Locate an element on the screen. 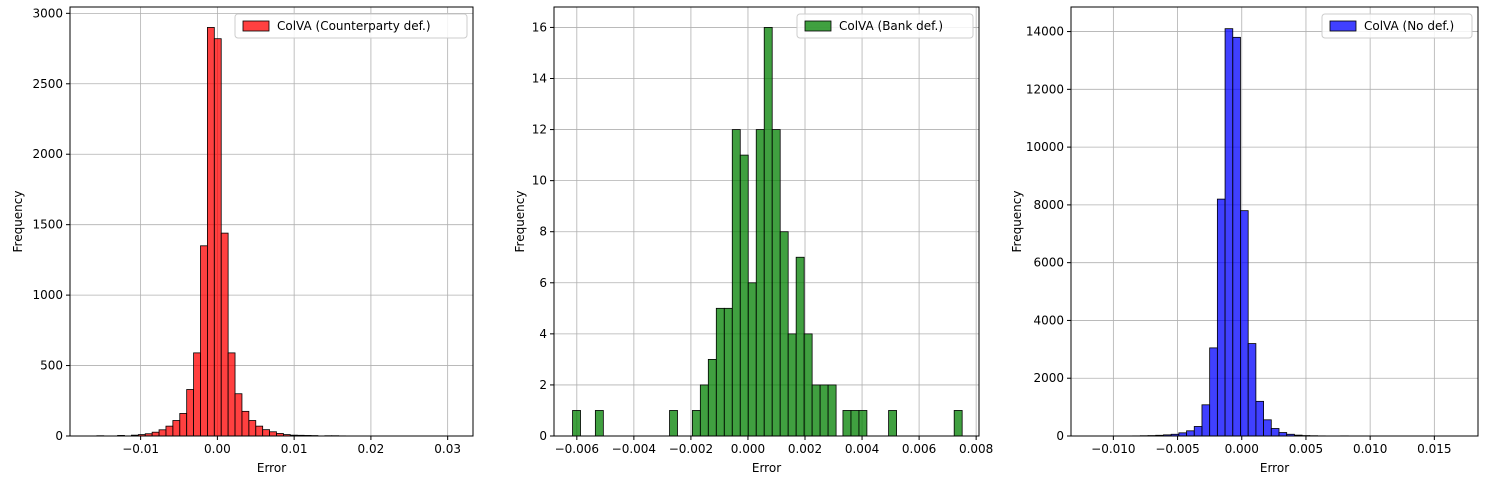 This screenshot has width=1489, height=490. legend: ColVA (Bank def.) is located at coordinates (885, 26).